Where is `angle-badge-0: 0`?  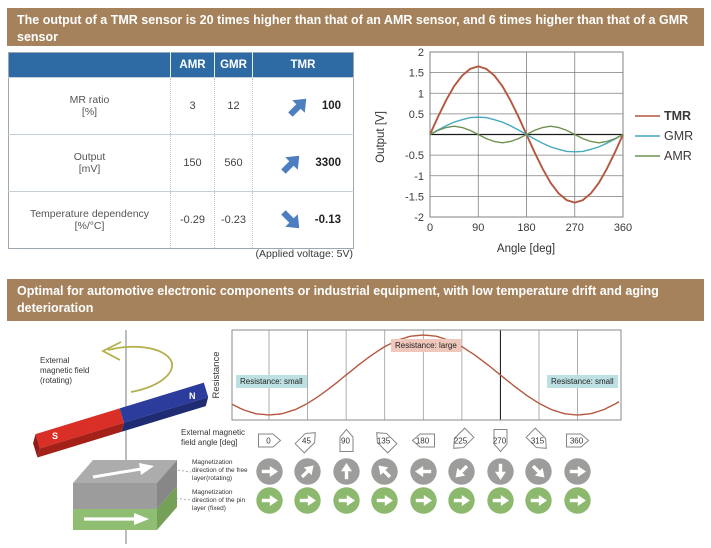
angle-badge-0: 0 is located at coordinates (269, 440).